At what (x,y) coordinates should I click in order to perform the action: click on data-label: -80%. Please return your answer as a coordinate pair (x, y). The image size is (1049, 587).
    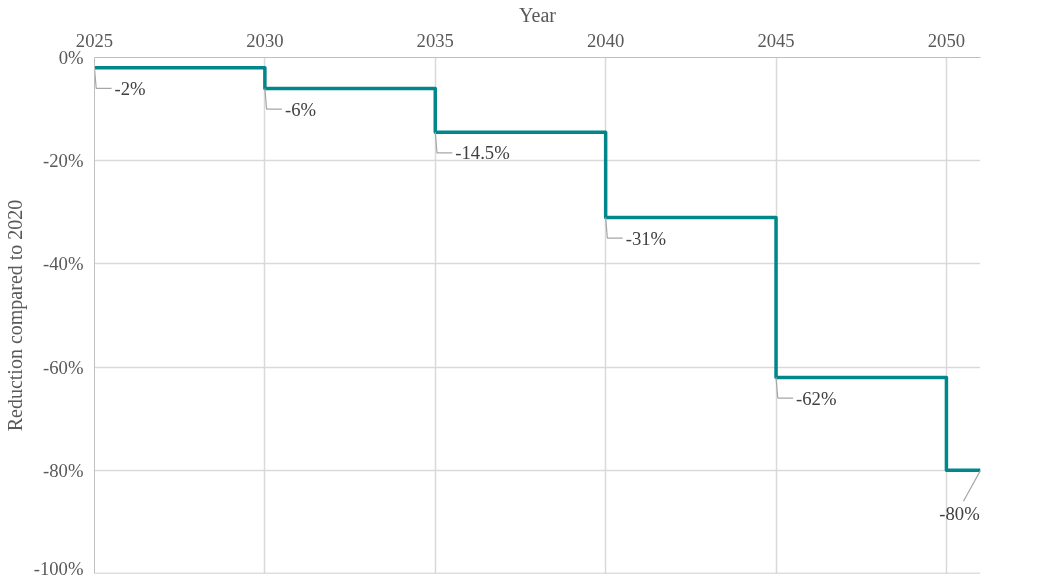
    Looking at the image, I should click on (959, 514).